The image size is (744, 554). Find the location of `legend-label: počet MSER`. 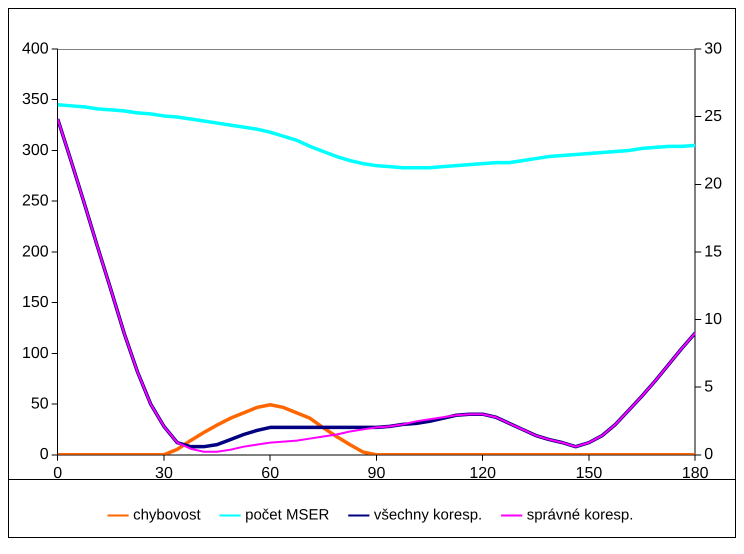

legend-label: počet MSER is located at coordinates (287, 515).